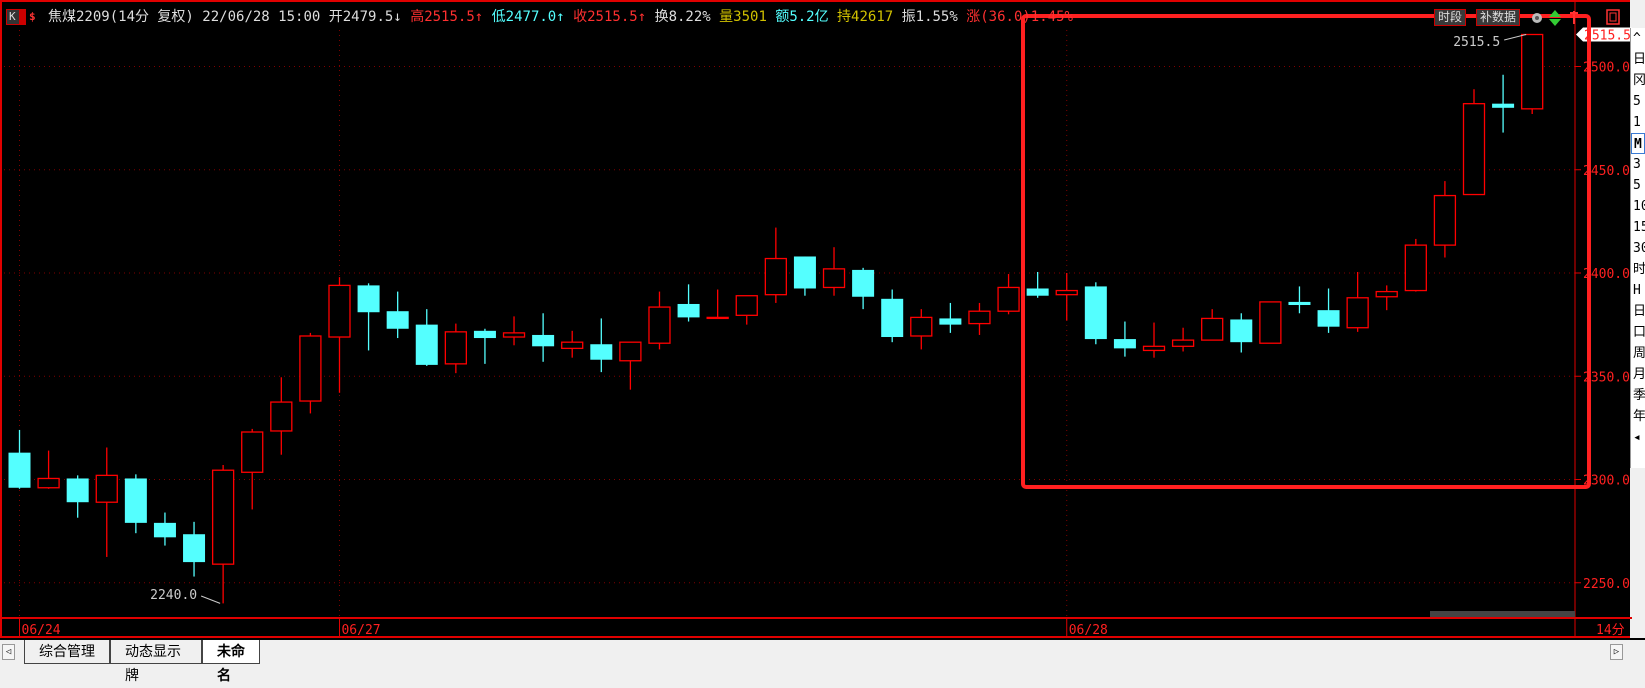  What do you see at coordinates (908, 17) in the screenshot?
I see `amplitude-label: 振` at bounding box center [908, 17].